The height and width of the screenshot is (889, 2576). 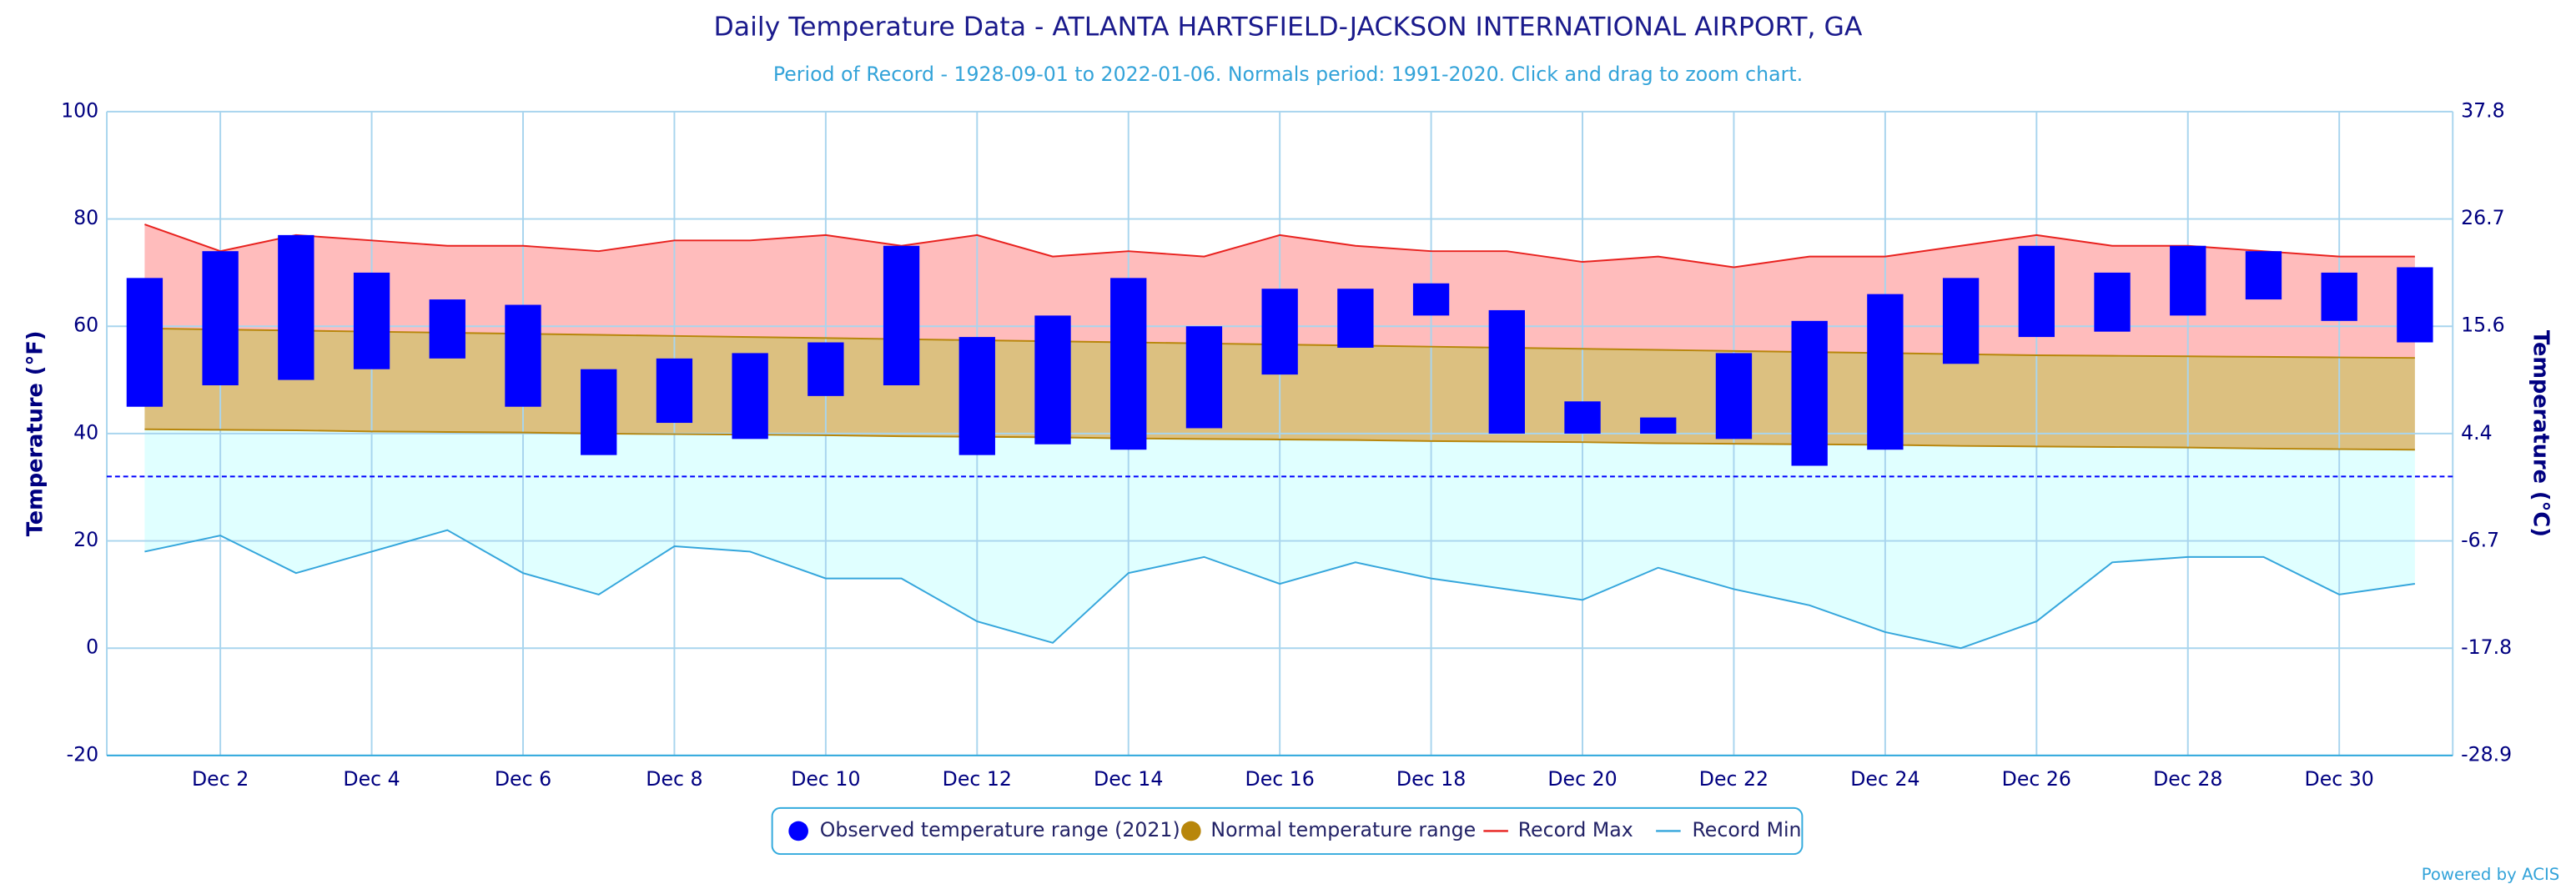 I want to click on x-tick-label: Dec 2, so click(x=220, y=779).